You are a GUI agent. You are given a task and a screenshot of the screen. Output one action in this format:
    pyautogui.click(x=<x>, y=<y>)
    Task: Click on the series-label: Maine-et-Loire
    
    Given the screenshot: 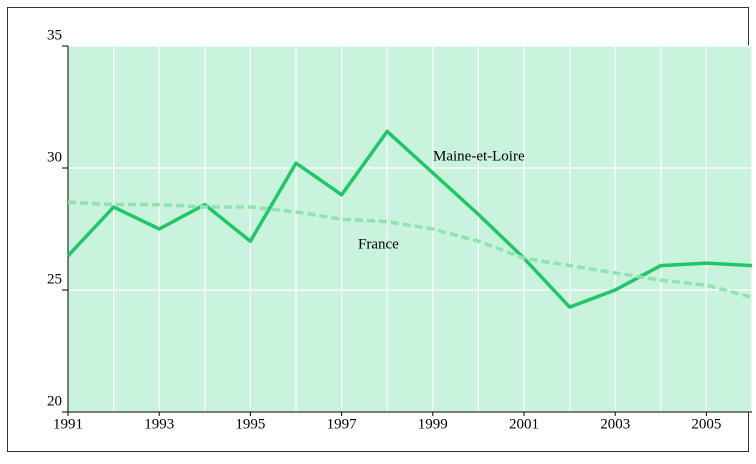 What is the action you would take?
    pyautogui.click(x=479, y=156)
    